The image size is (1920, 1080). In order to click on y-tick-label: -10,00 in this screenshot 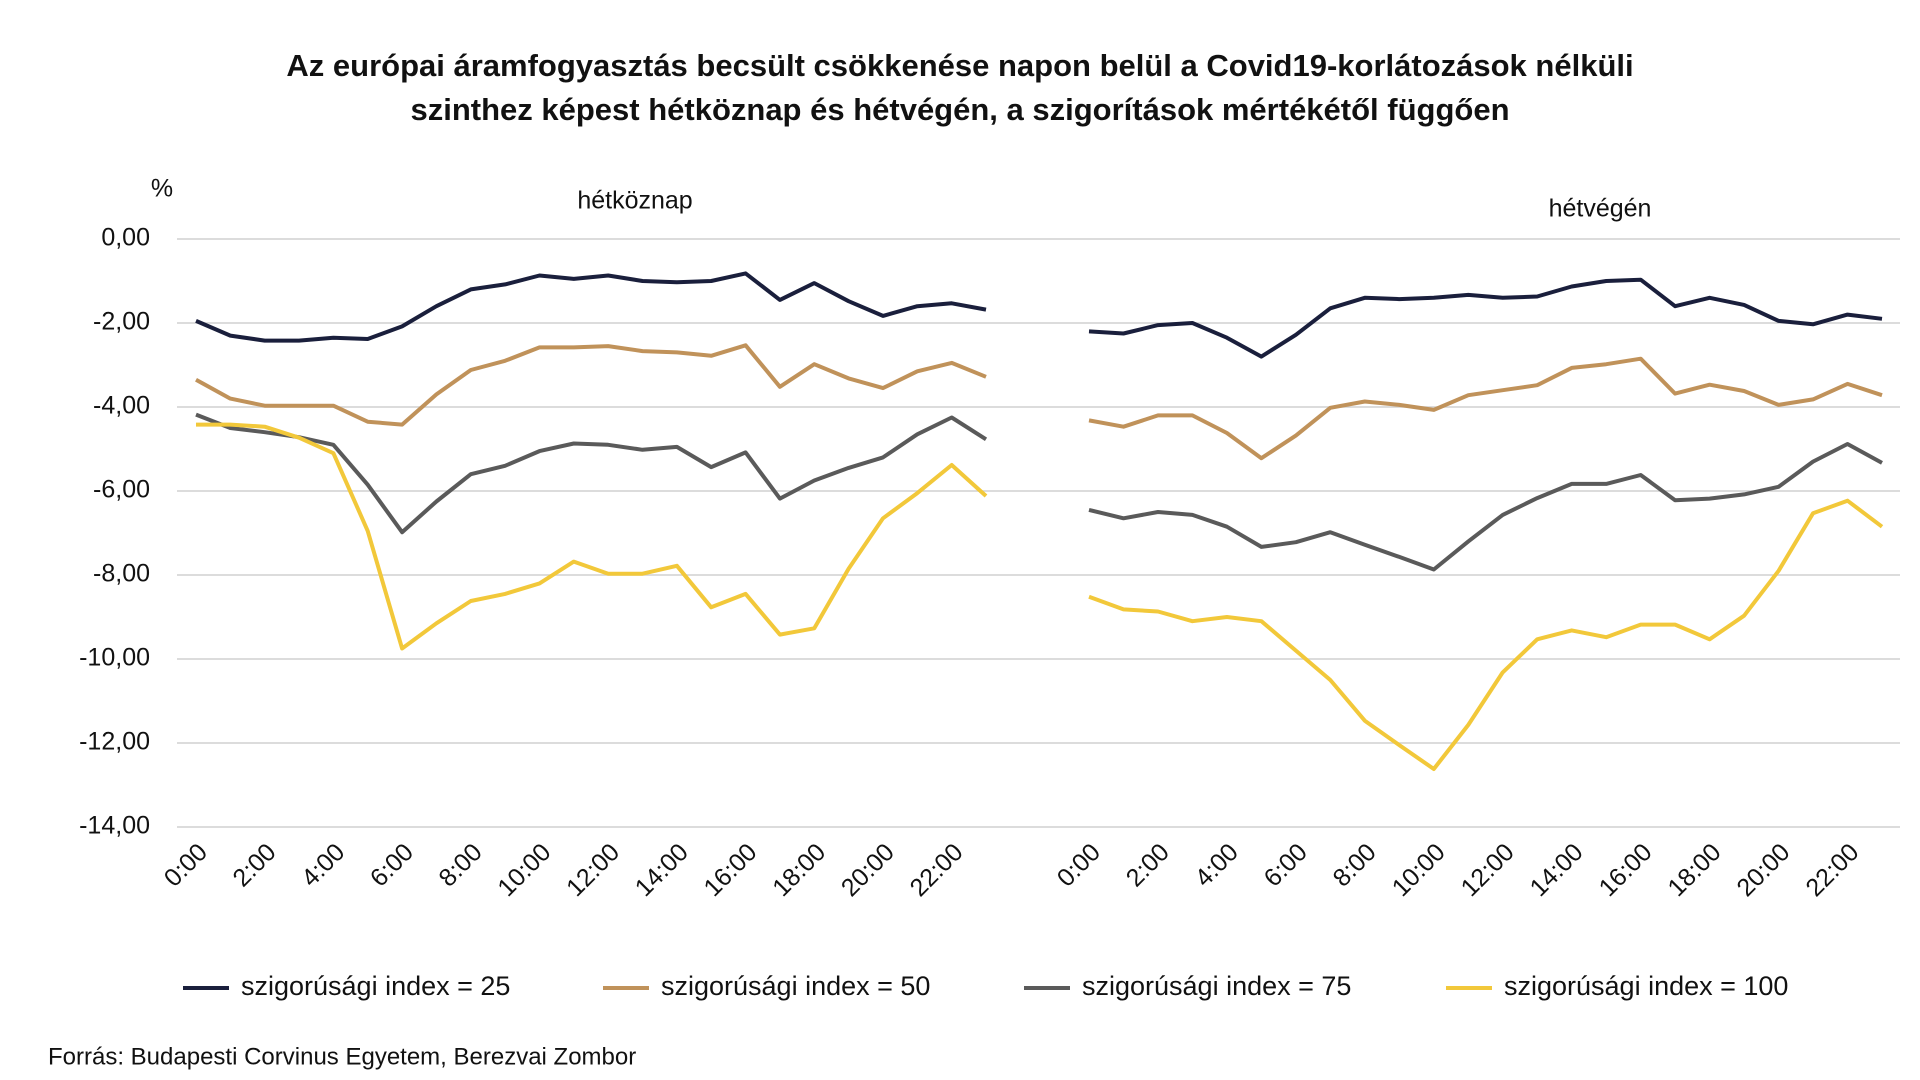, I will do `click(114, 658)`.